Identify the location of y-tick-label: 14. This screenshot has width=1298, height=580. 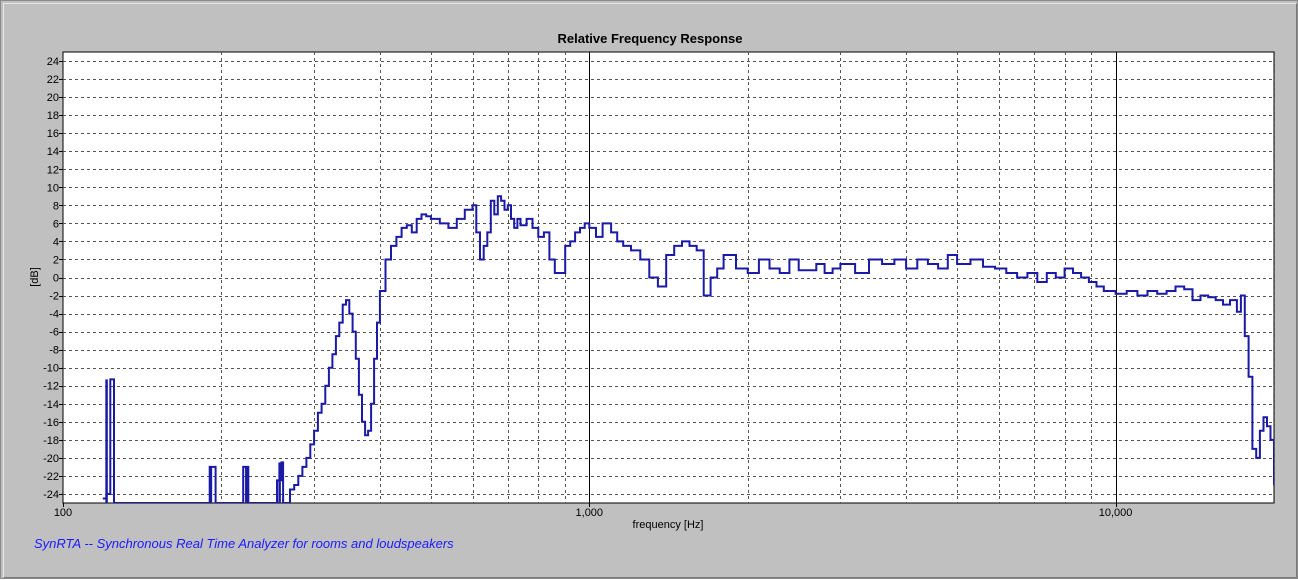
(53, 152).